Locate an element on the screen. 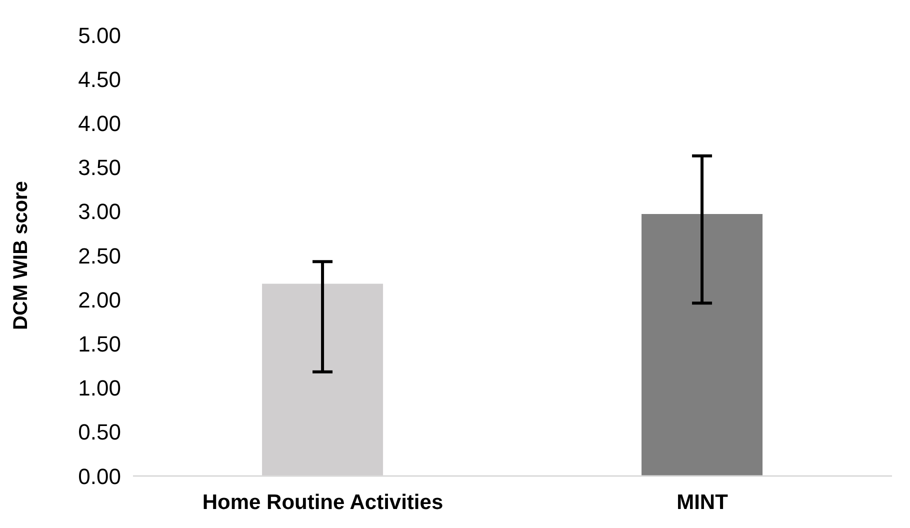 The height and width of the screenshot is (528, 910). y-tick-label: 3.00 is located at coordinates (99, 211).